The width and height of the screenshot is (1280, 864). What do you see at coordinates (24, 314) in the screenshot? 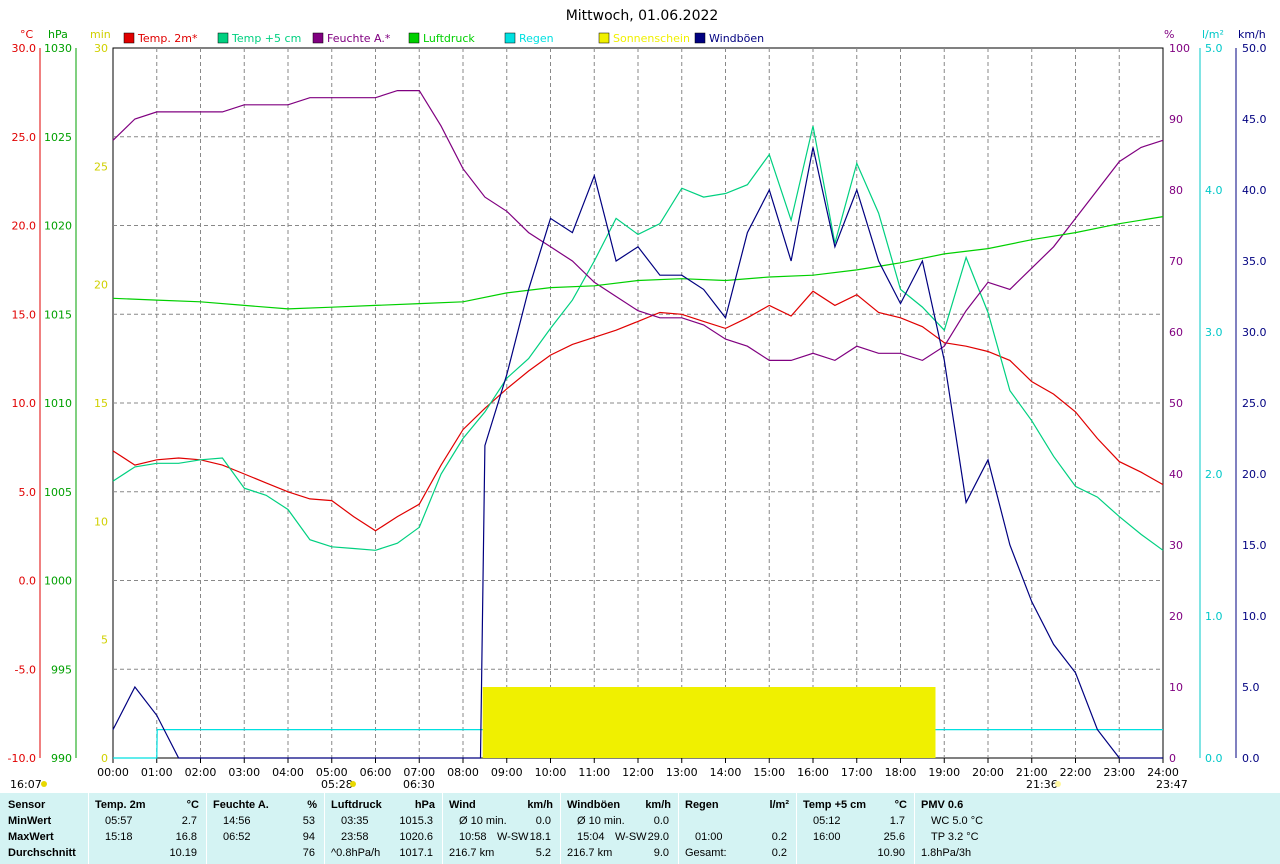
I see `temp-tick-label: 15.0` at bounding box center [24, 314].